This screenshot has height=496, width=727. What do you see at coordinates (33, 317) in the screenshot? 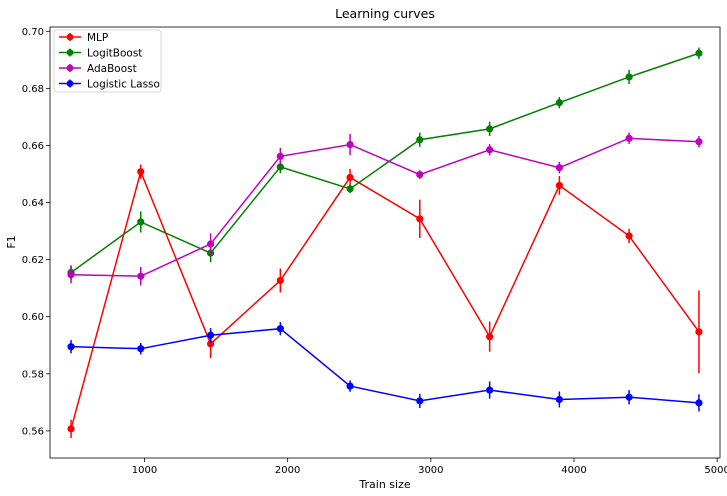
I see `y-tick-label: 0.60` at bounding box center [33, 317].